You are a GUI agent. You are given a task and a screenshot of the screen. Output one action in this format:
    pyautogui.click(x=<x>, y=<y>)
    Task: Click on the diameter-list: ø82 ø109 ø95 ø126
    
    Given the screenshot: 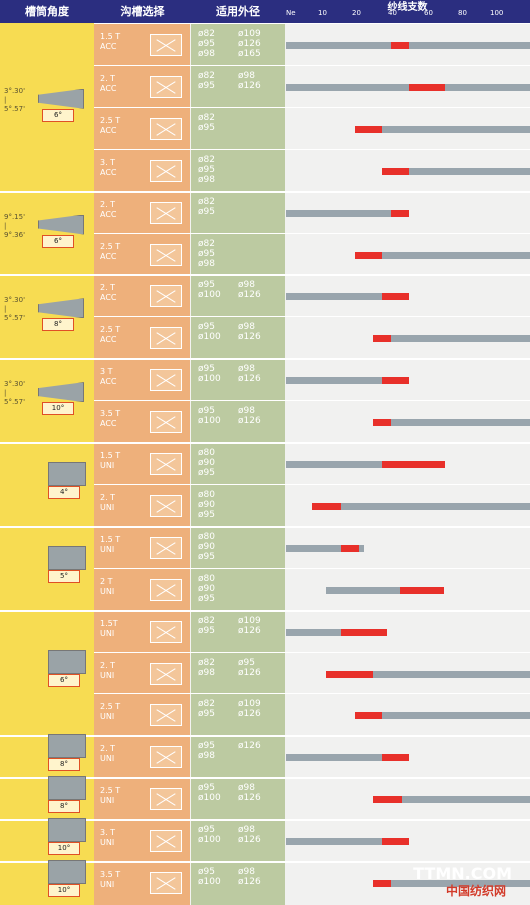 What is the action you would take?
    pyautogui.click(x=238, y=626)
    